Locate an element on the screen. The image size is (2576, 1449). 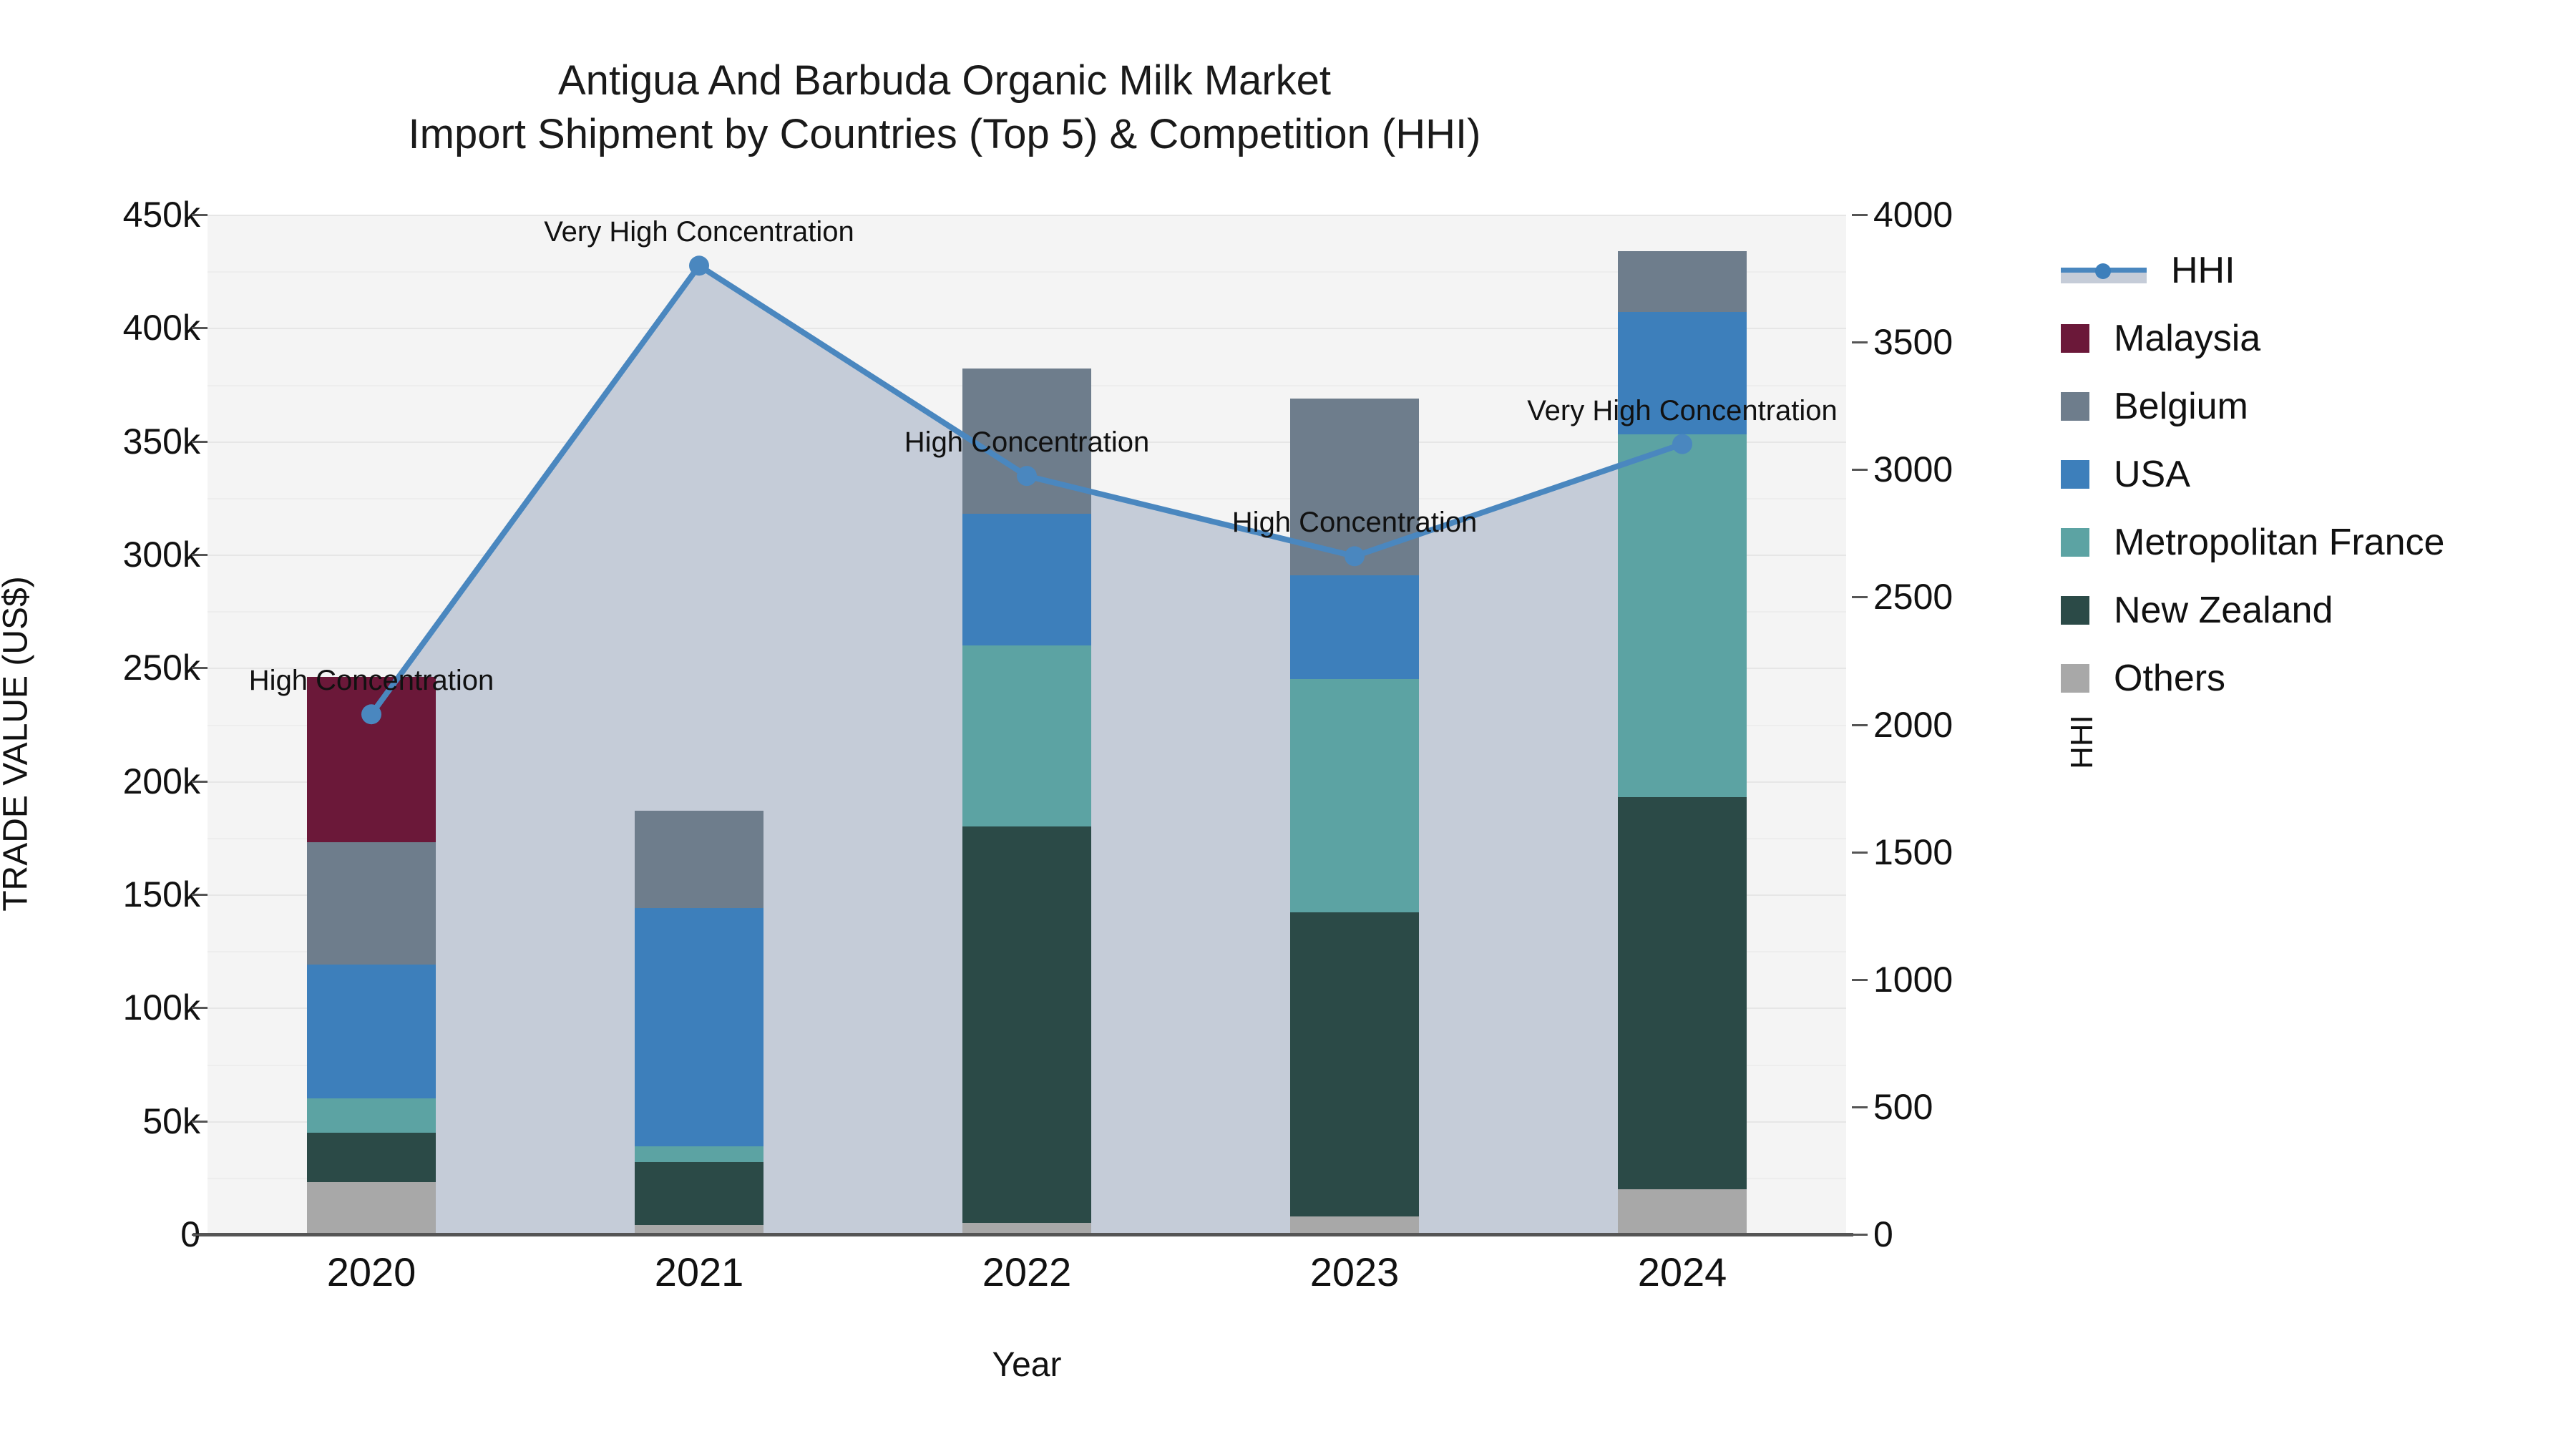
x-axis-line is located at coordinates (1023, 1234).